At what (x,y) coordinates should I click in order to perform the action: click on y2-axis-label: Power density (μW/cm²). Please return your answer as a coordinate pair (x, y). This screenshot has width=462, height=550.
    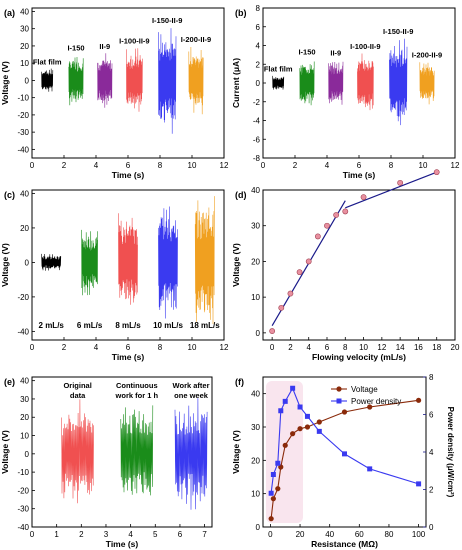
    Looking at the image, I should click on (450, 452).